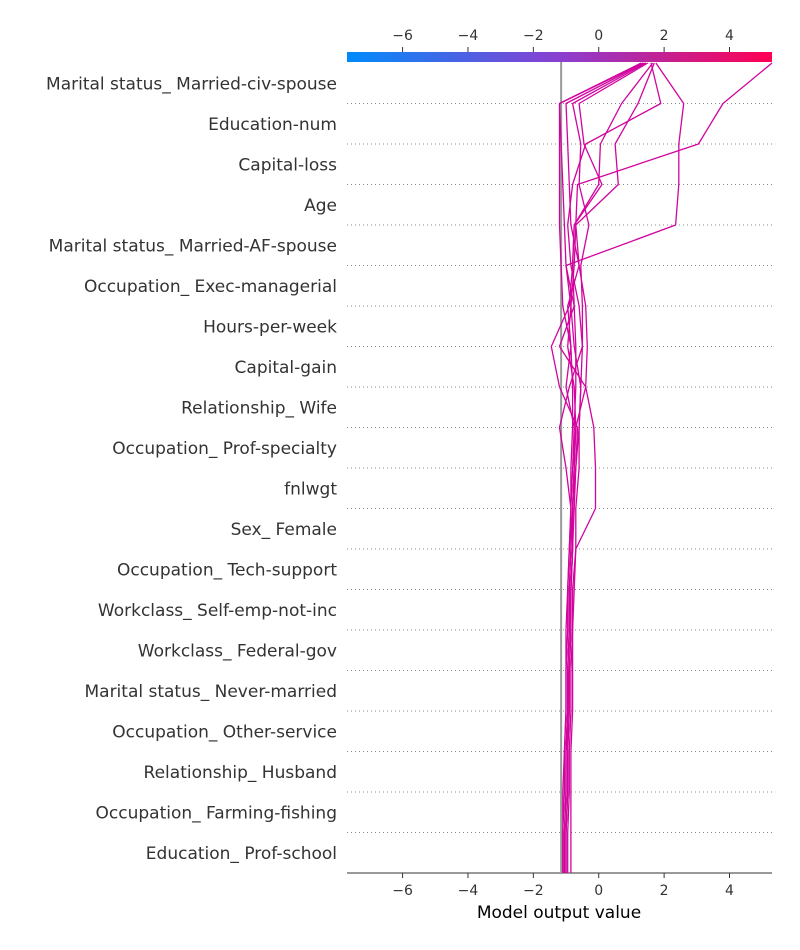 The width and height of the screenshot is (800, 950). Describe the element at coordinates (729, 36) in the screenshot. I see `x-tick-label-top: 4` at that location.